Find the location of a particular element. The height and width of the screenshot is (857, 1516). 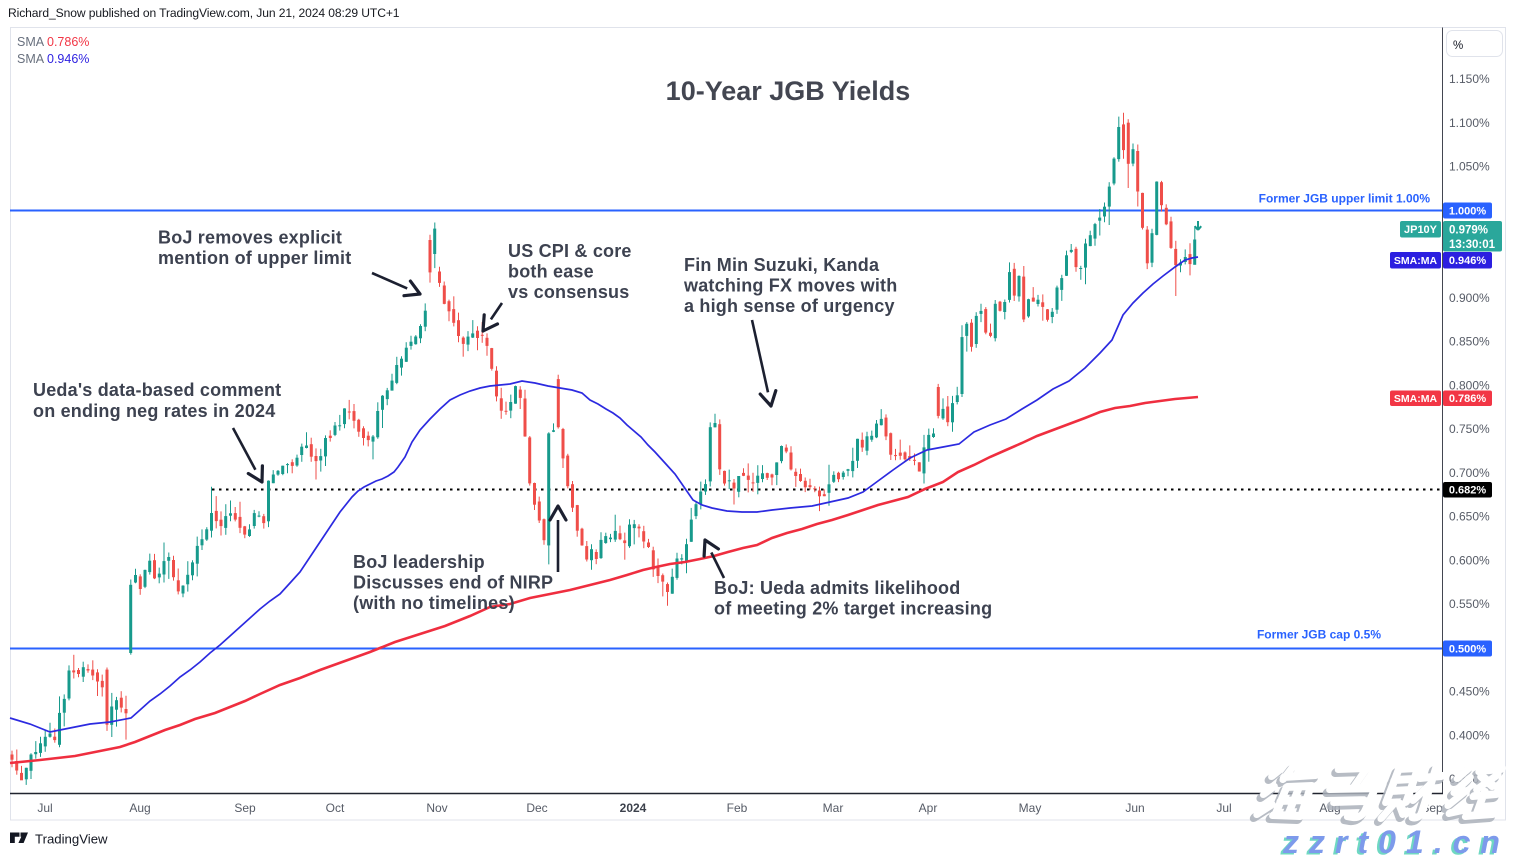

svg-text: 0.750% is located at coordinates (1469, 429).